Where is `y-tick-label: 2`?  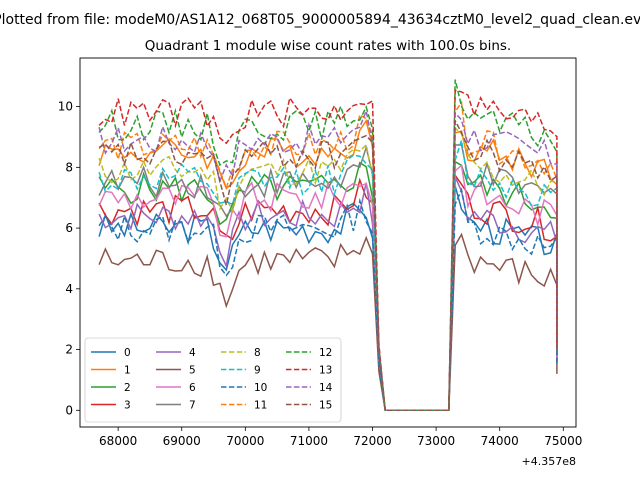
y-tick-label: 2 is located at coordinates (69, 350).